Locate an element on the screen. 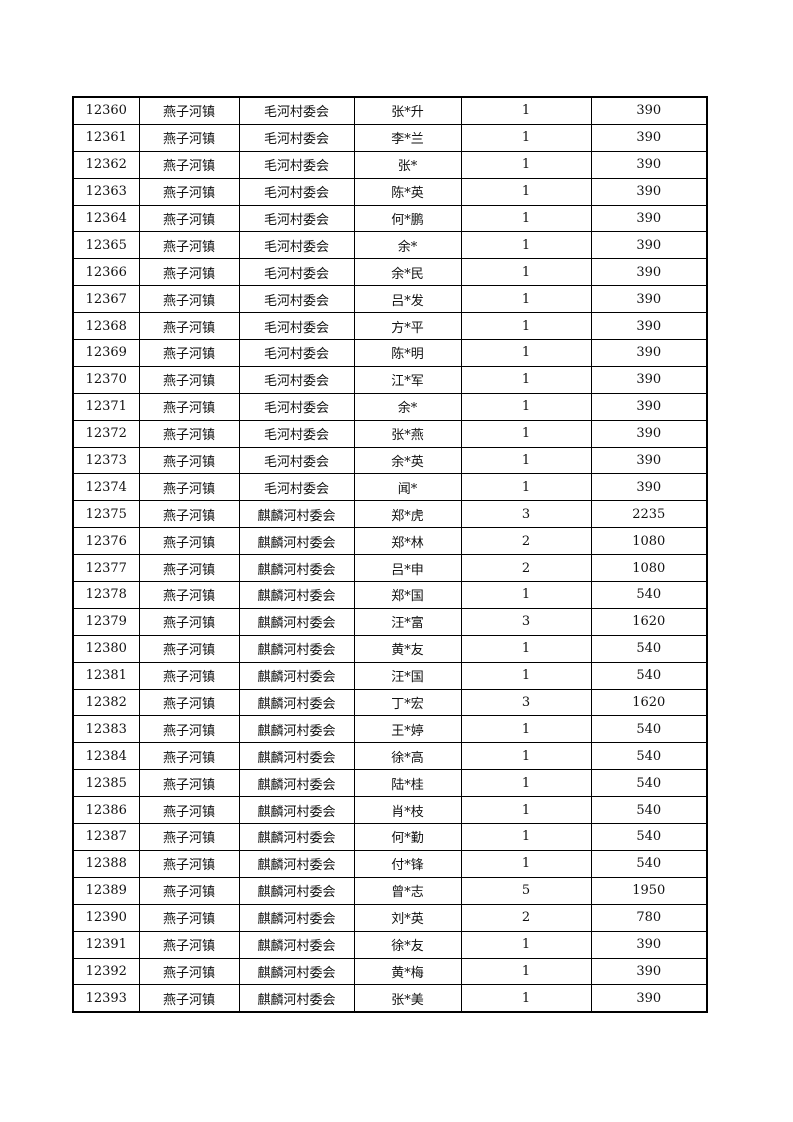 Image resolution: width=793 pixels, height=1122 pixels. row-number-cell: 12390 is located at coordinates (106, 917).